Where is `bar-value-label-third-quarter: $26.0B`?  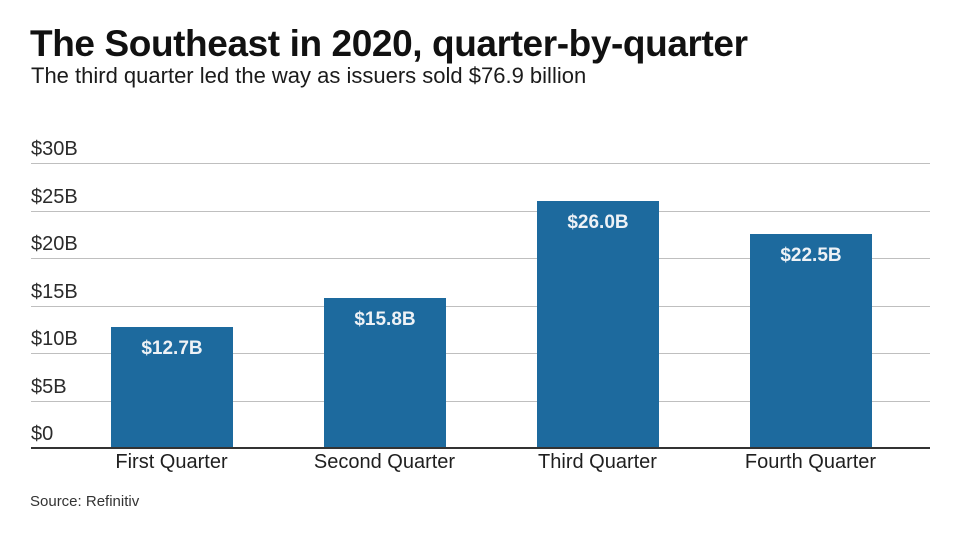 bar-value-label-third-quarter: $26.0B is located at coordinates (598, 222).